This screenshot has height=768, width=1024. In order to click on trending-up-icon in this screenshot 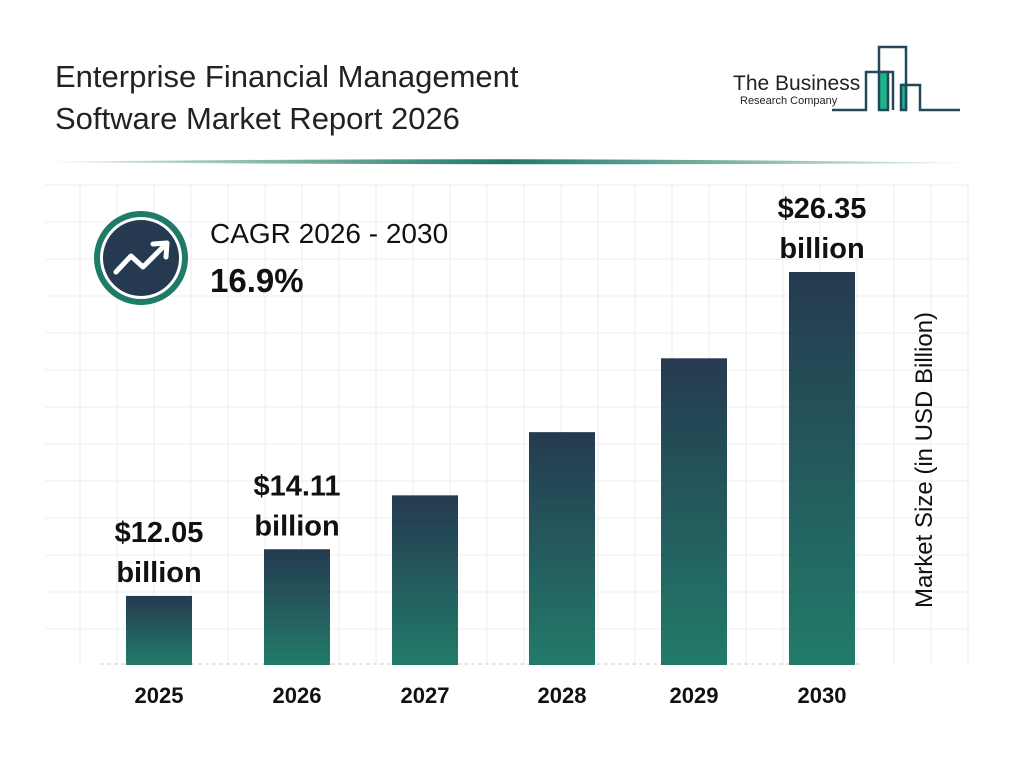, I will do `click(141, 258)`.